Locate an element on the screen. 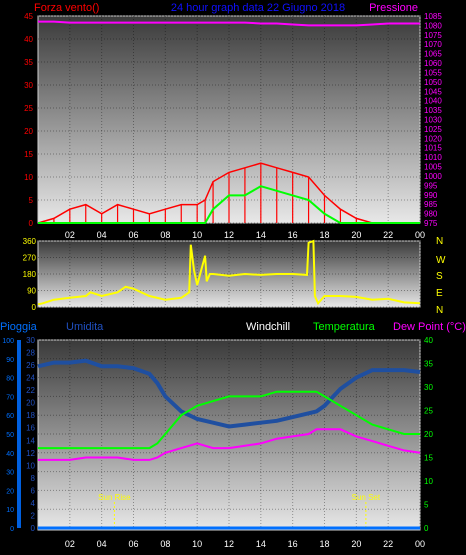 The height and width of the screenshot is (555, 466). wind-y-tick-label: 25 is located at coordinates (28, 108).